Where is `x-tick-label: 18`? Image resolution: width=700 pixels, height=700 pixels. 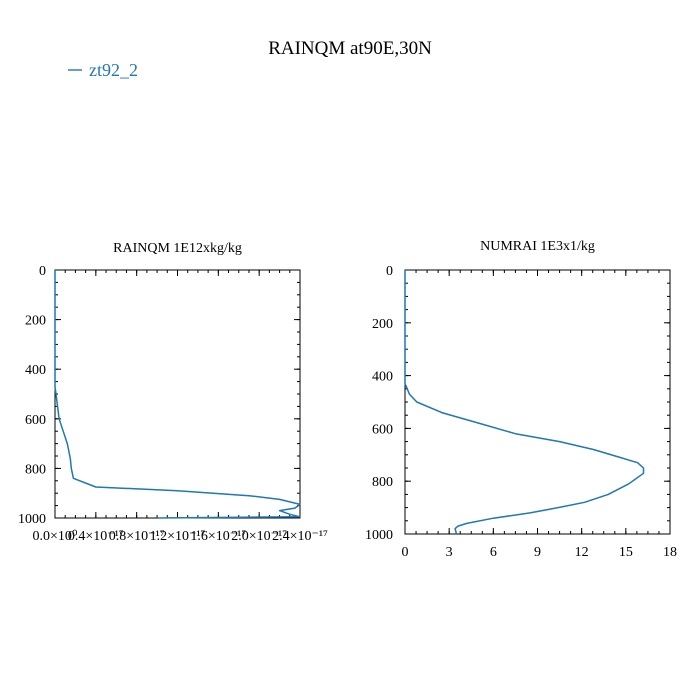 x-tick-label: 18 is located at coordinates (670, 552).